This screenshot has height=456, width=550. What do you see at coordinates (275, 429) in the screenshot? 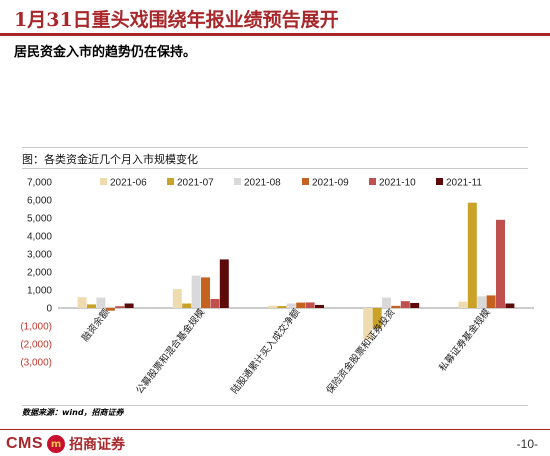
I see `footer-rule` at bounding box center [275, 429].